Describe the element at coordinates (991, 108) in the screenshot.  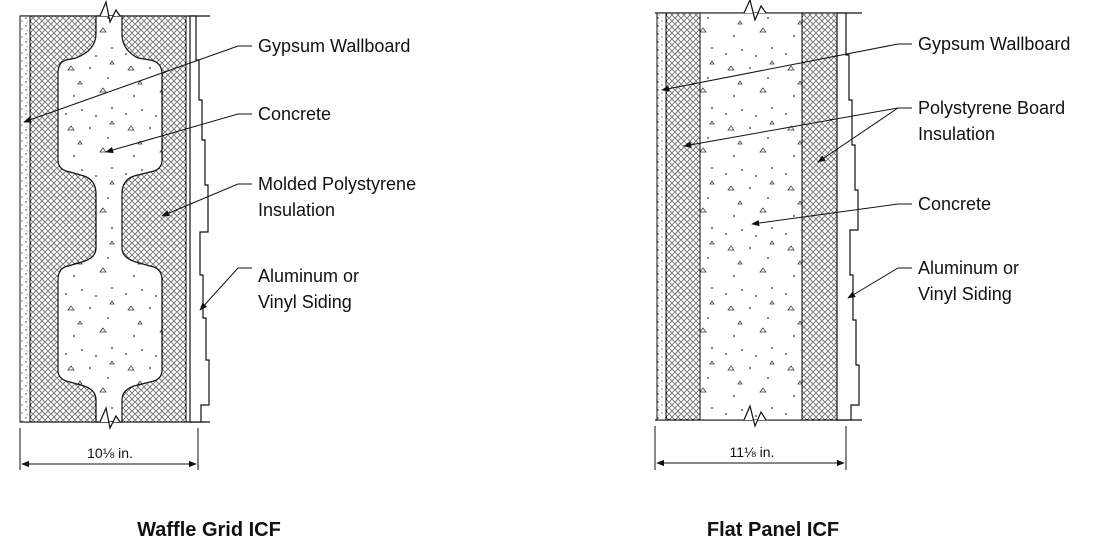
I see `label-insulation-line1: Polystyrene Board` at that location.